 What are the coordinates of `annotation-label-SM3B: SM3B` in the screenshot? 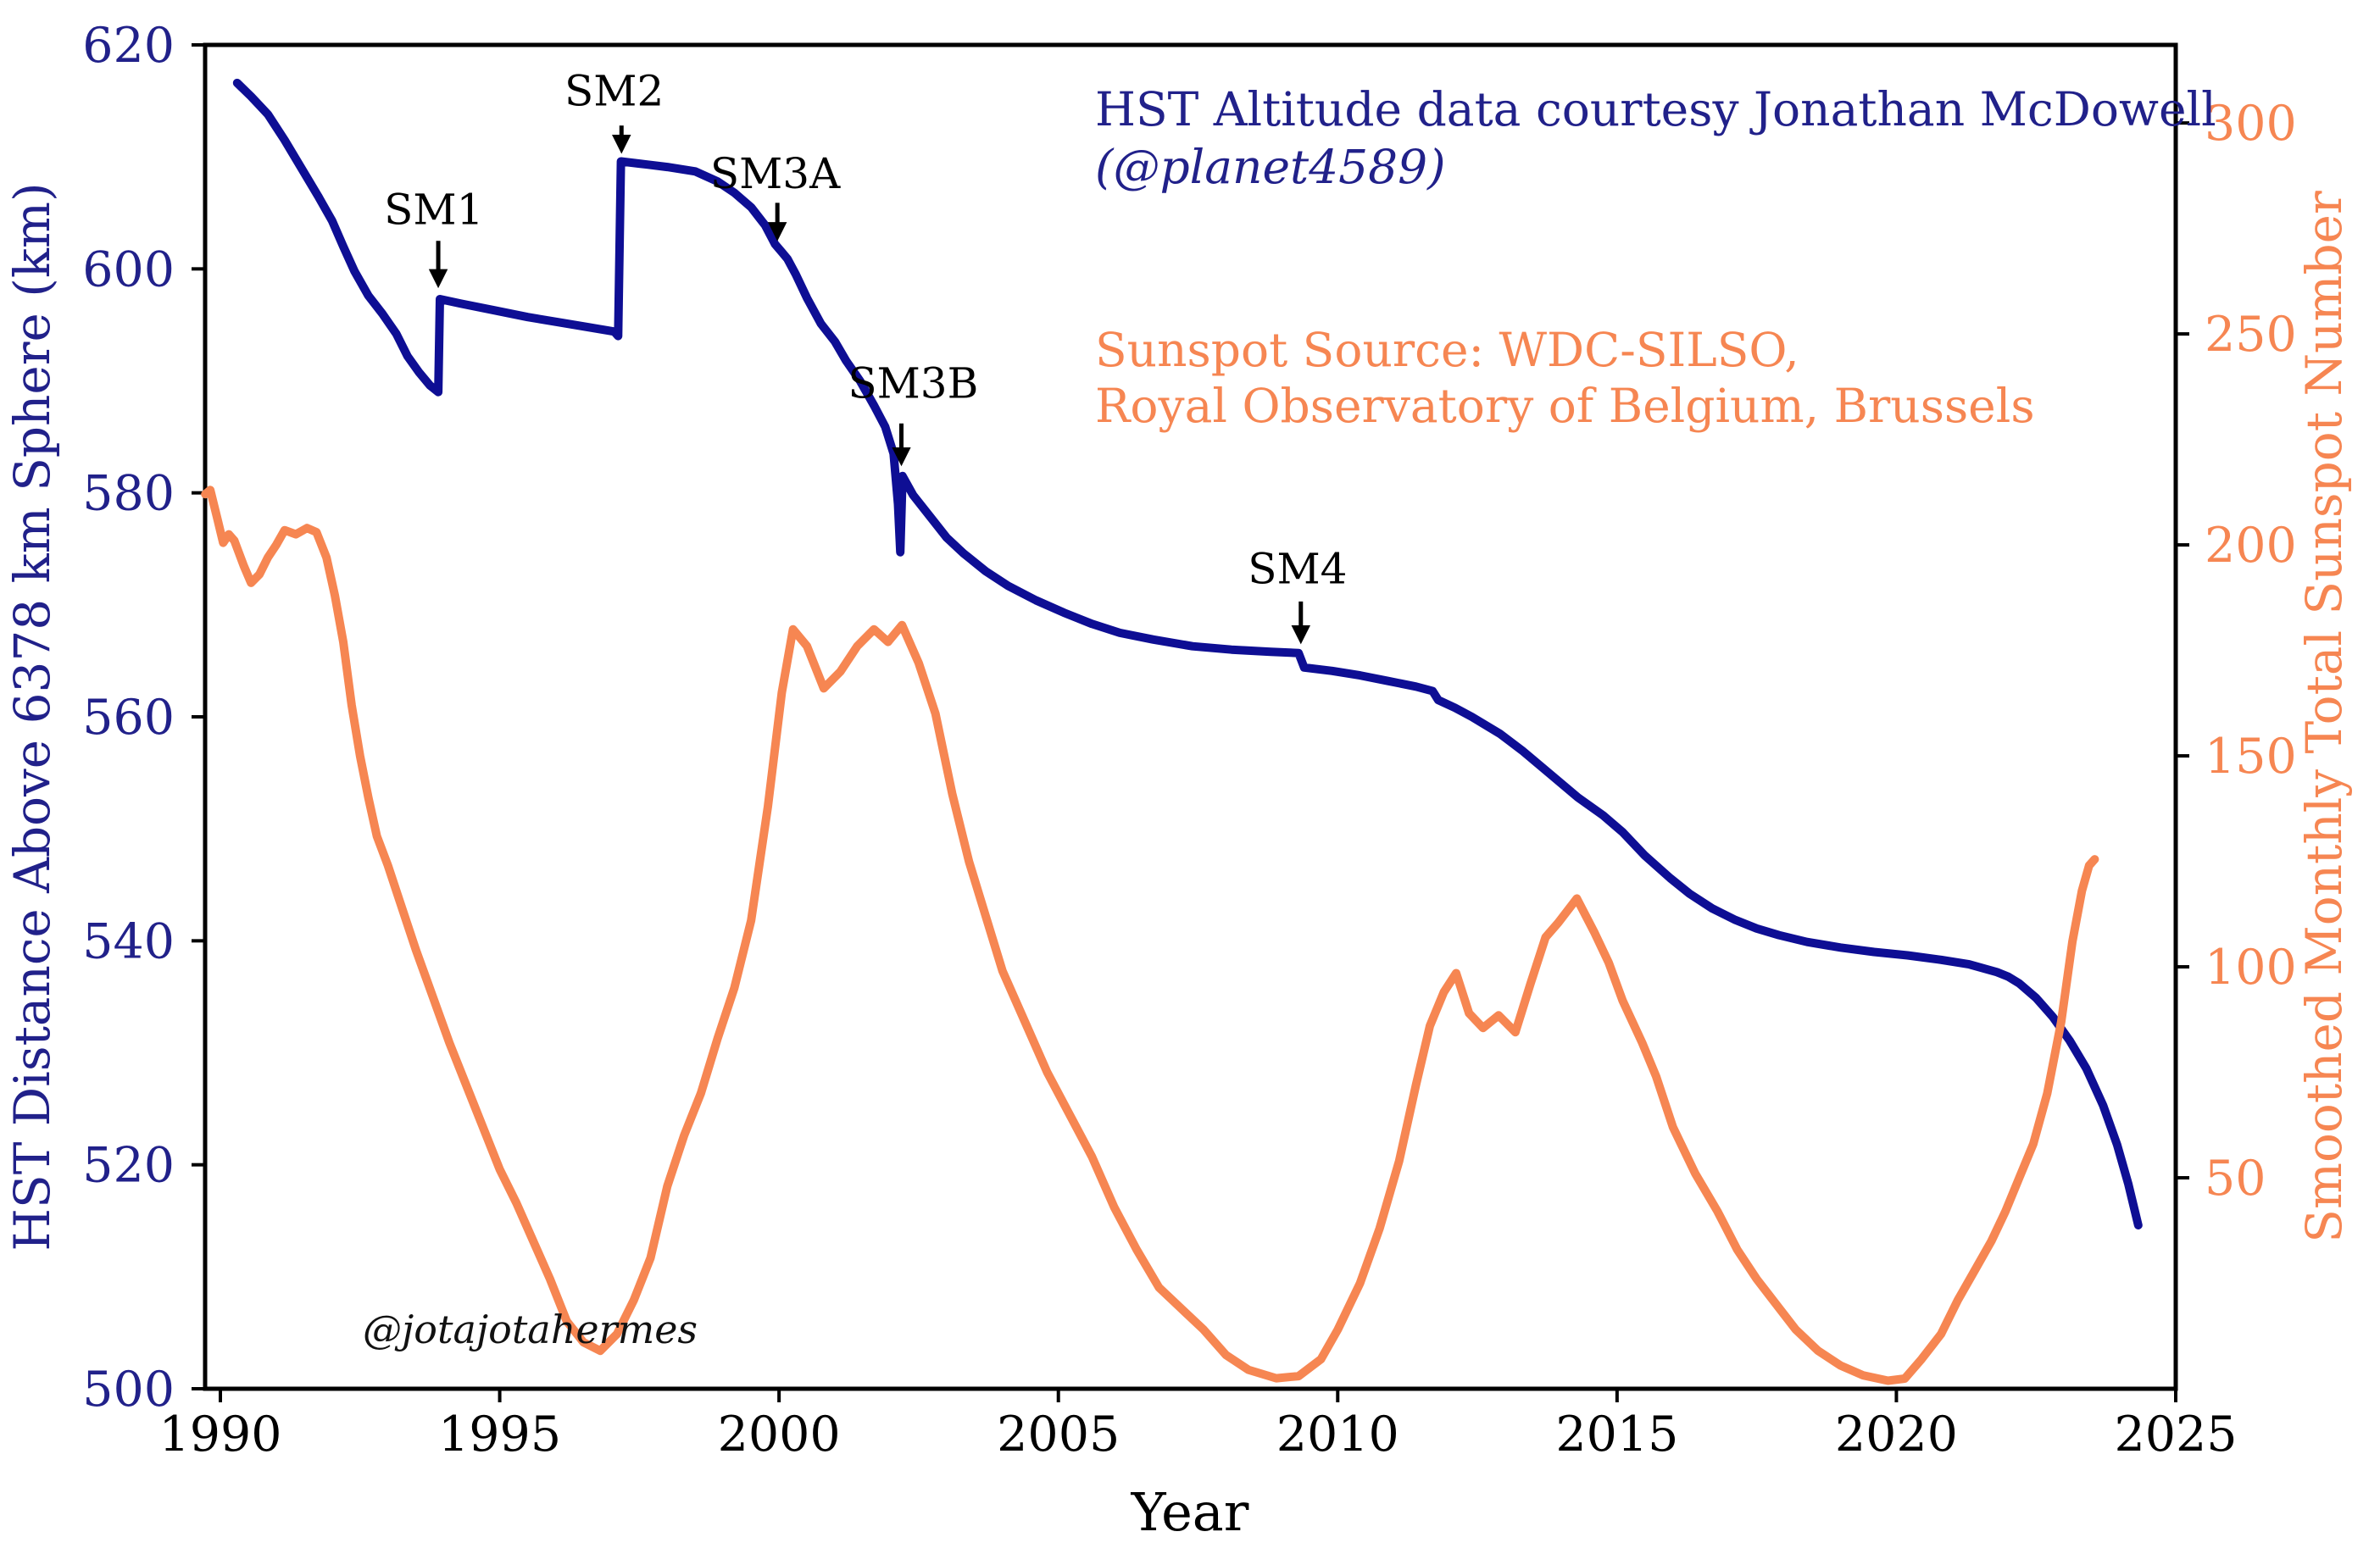 It's located at (913, 383).